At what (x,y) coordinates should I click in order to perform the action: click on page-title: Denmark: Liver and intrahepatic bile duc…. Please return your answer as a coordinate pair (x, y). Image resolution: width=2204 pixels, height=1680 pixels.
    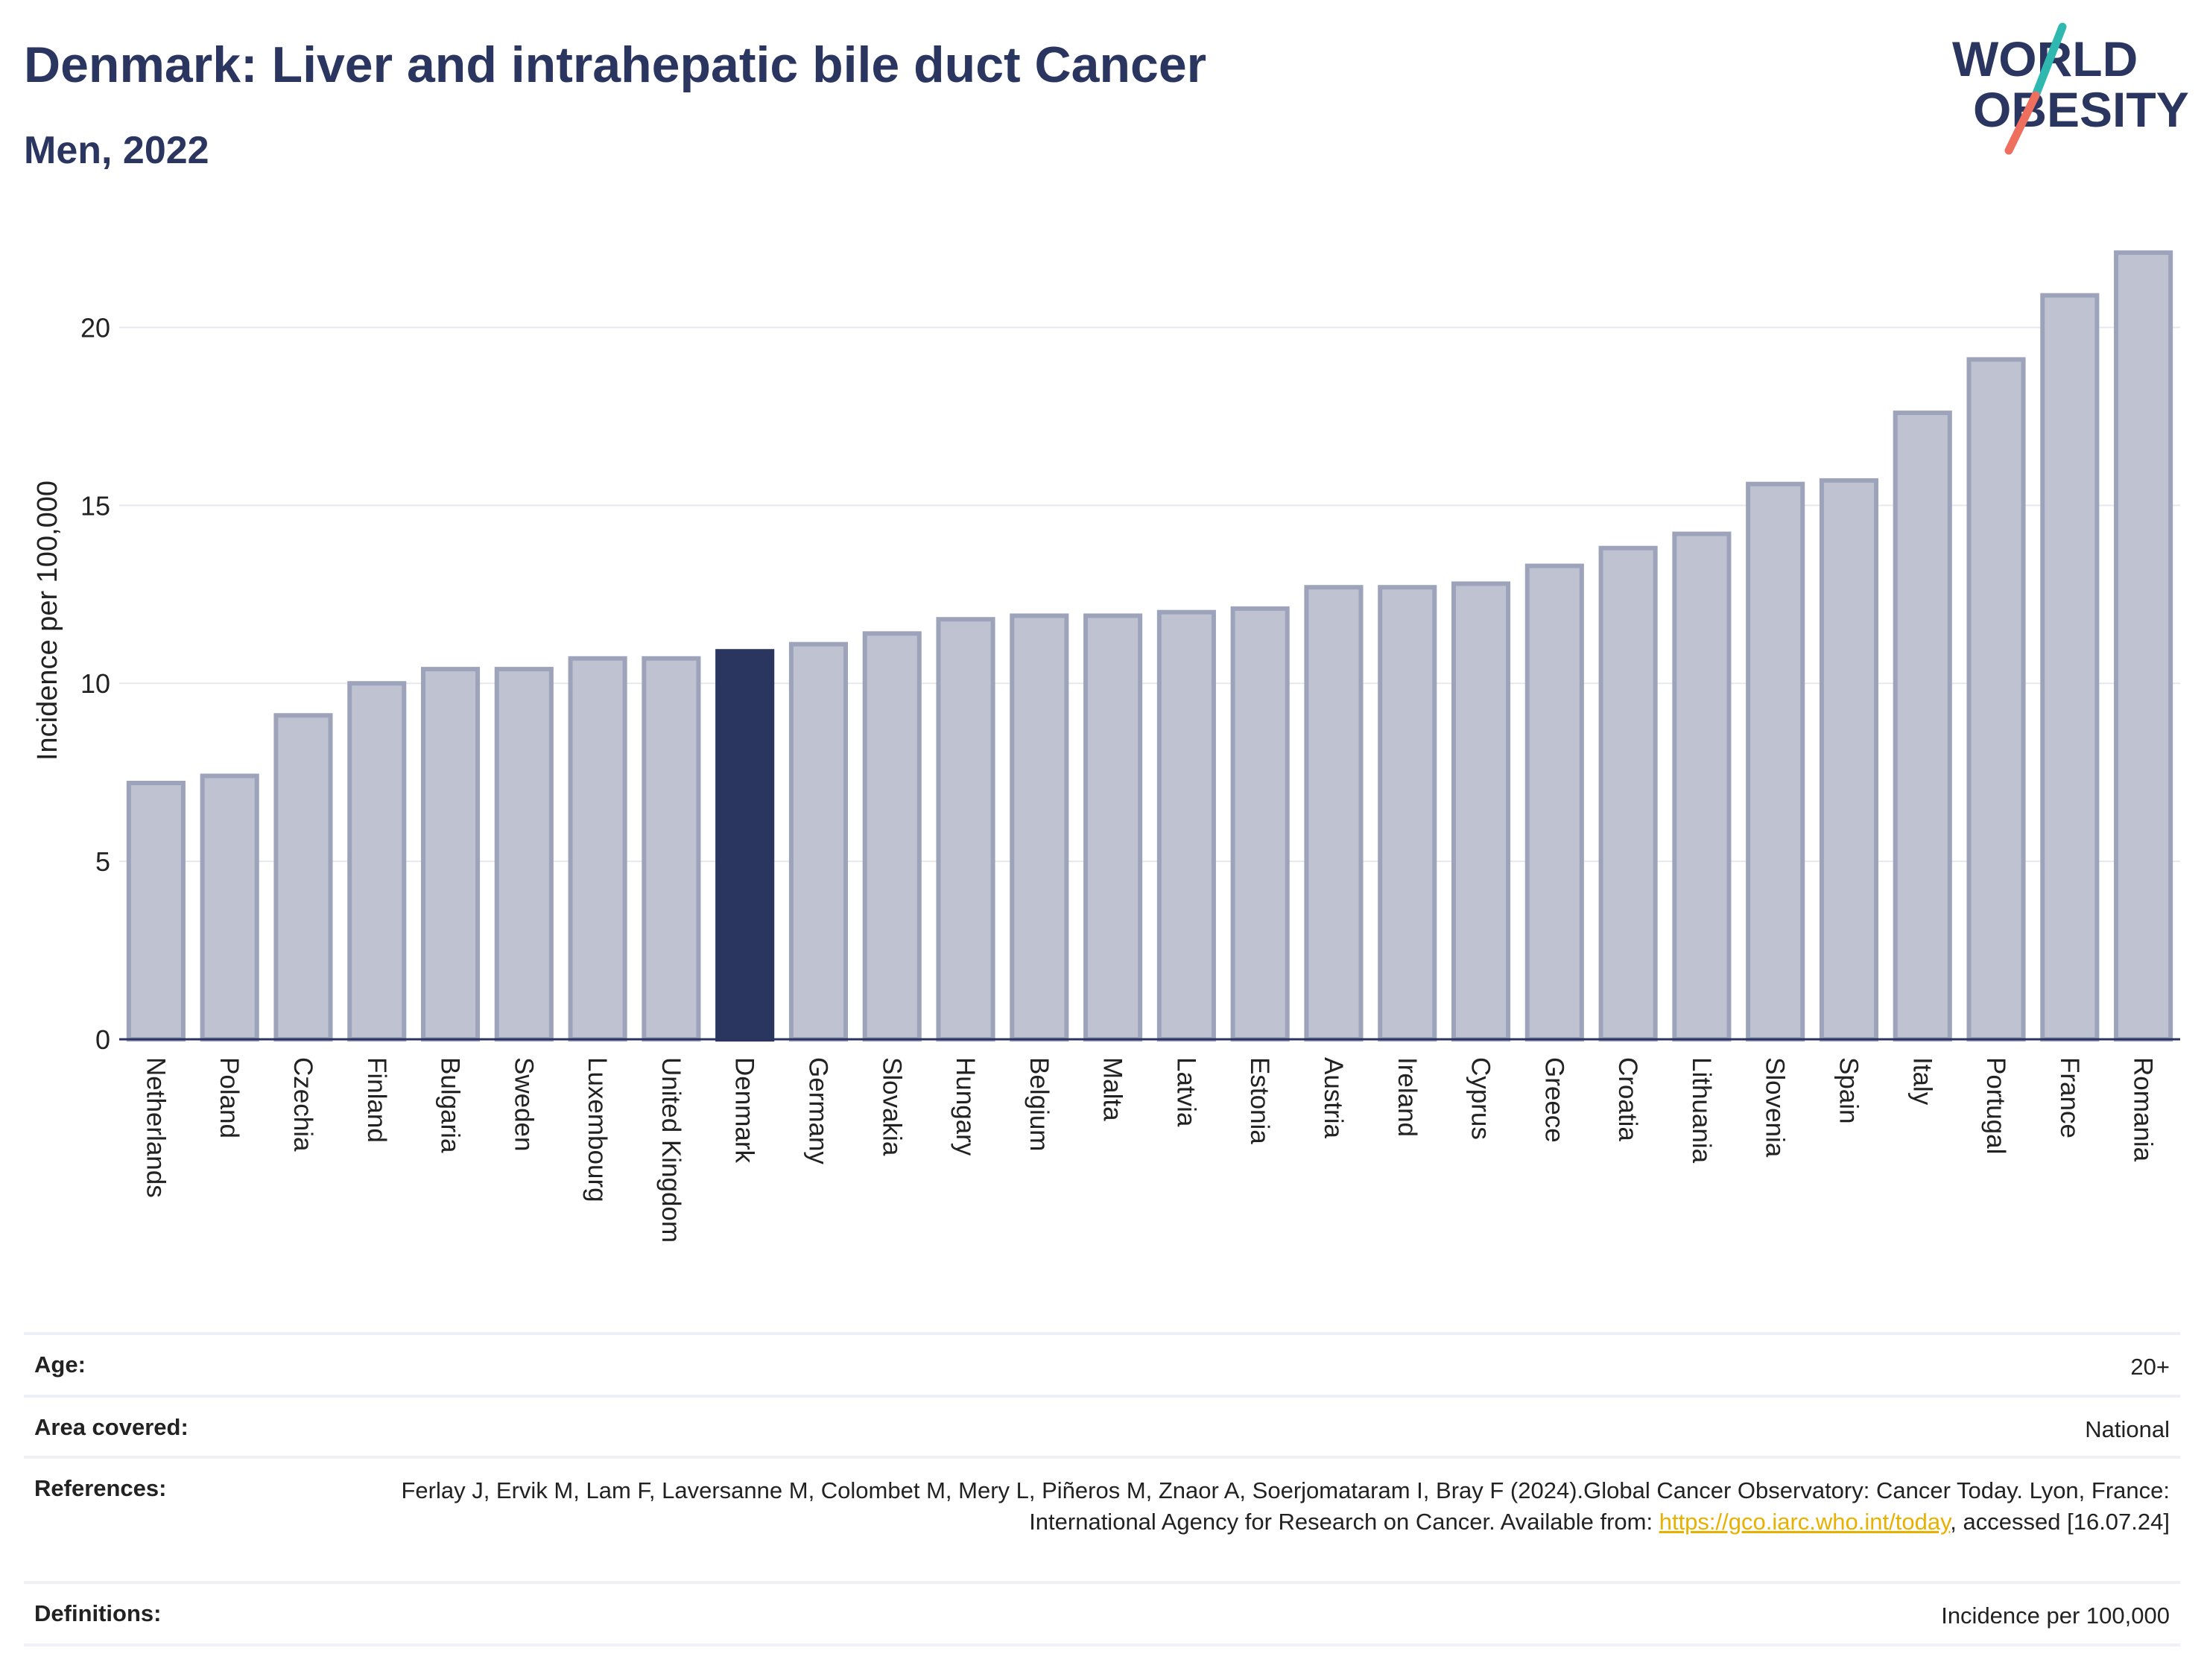
    Looking at the image, I should click on (615, 65).